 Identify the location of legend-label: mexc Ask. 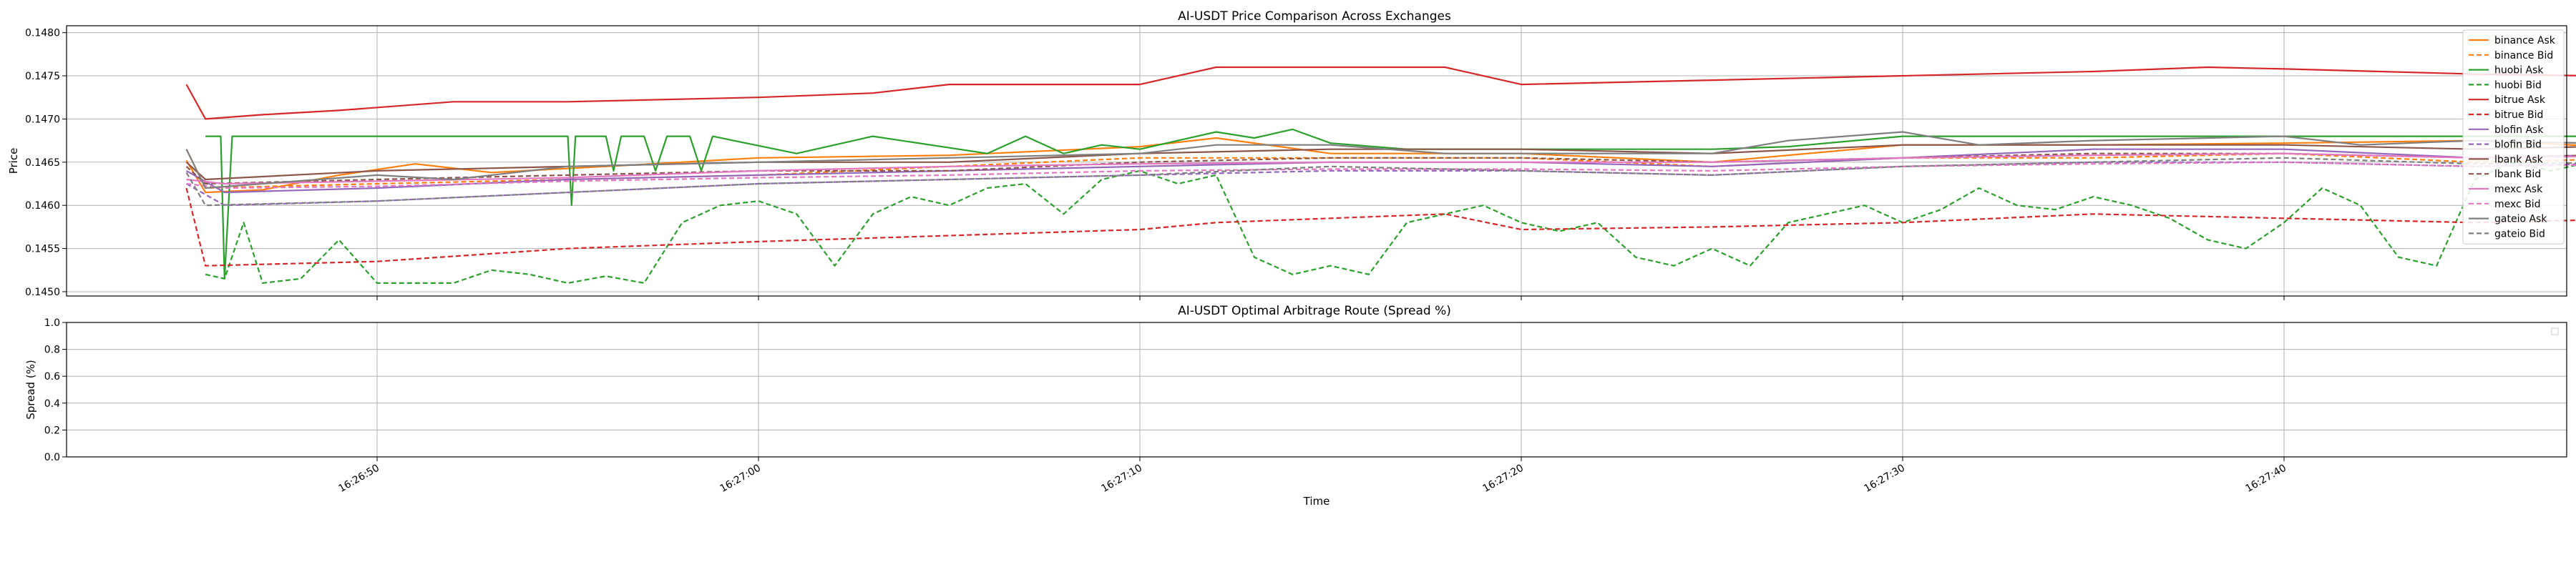
(2518, 189).